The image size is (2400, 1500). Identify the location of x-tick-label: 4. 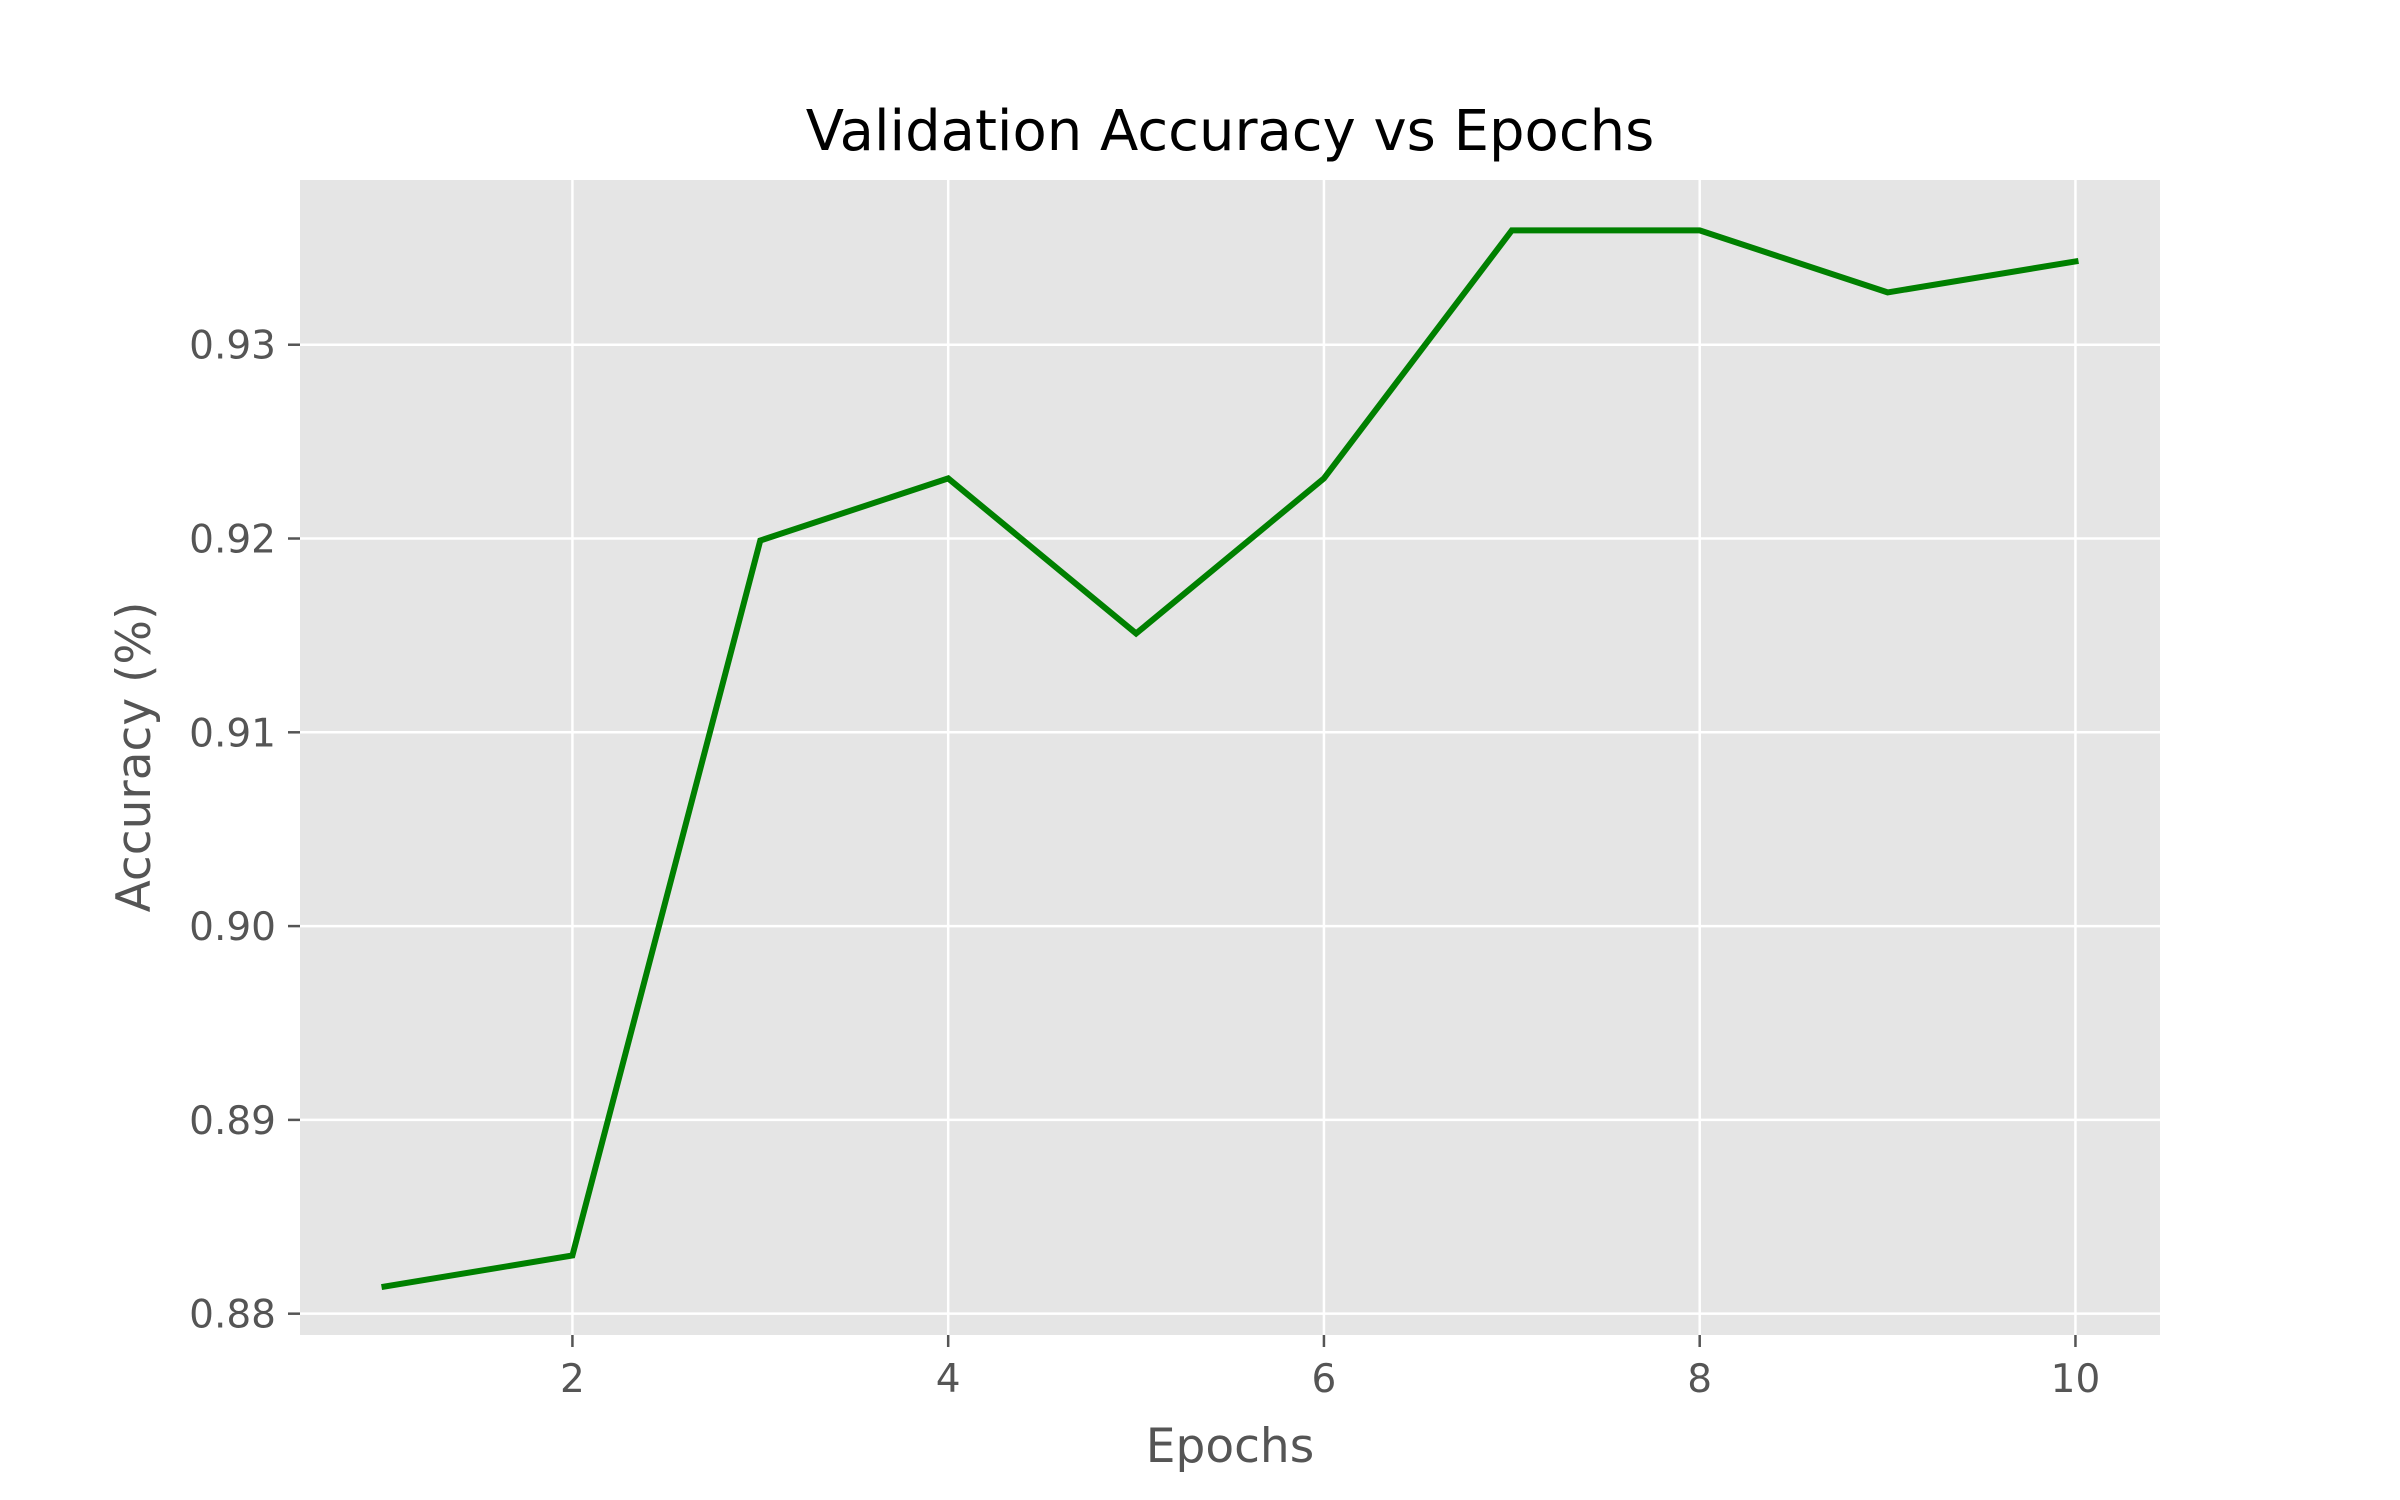
(948, 1379).